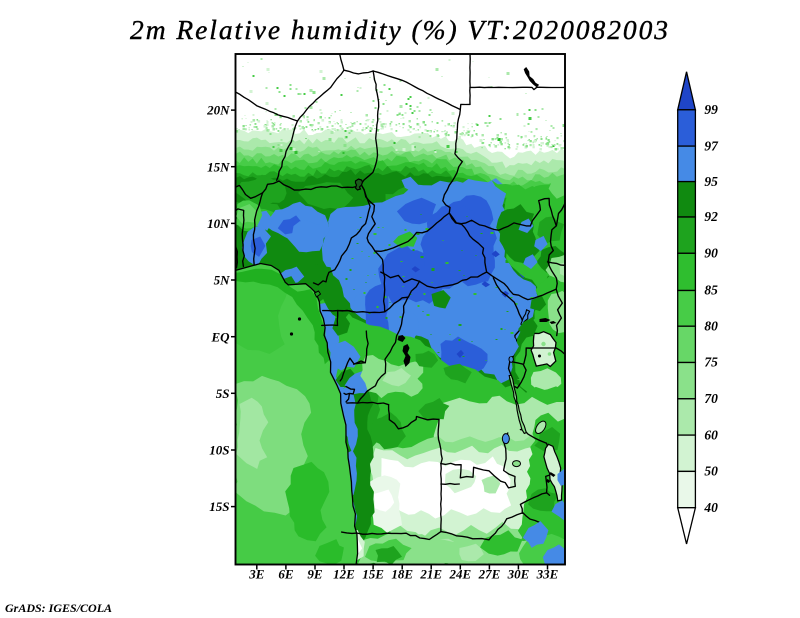  Describe the element at coordinates (489, 573) in the screenshot. I see `svg-text: 27E` at that location.